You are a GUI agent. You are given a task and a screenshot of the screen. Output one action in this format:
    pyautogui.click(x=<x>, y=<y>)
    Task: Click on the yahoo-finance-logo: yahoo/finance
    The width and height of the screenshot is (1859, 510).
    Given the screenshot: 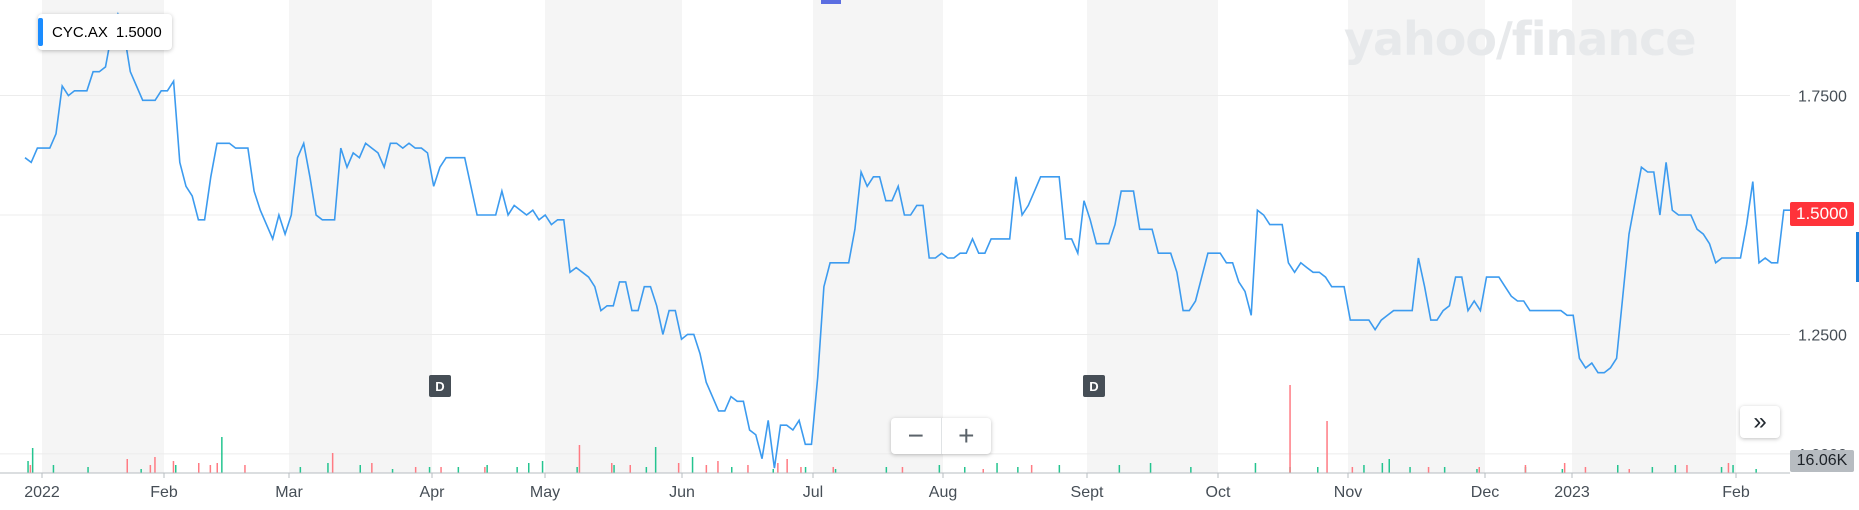 What is the action you would take?
    pyautogui.click(x=1520, y=39)
    